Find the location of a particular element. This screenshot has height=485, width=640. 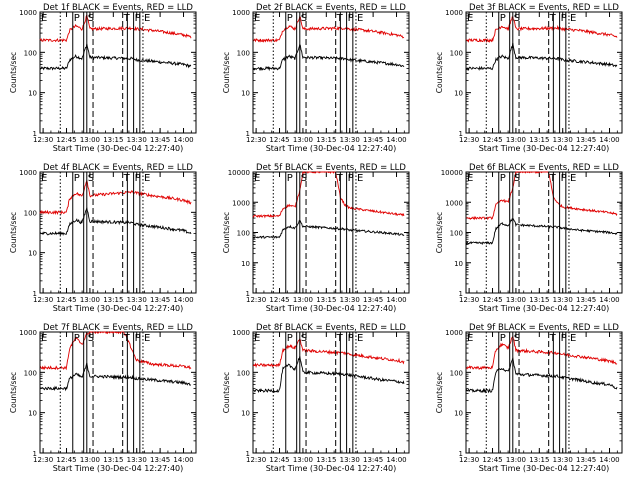

chart-title: Det 5f BLACK = Events, RED = LLD is located at coordinates (331, 168).